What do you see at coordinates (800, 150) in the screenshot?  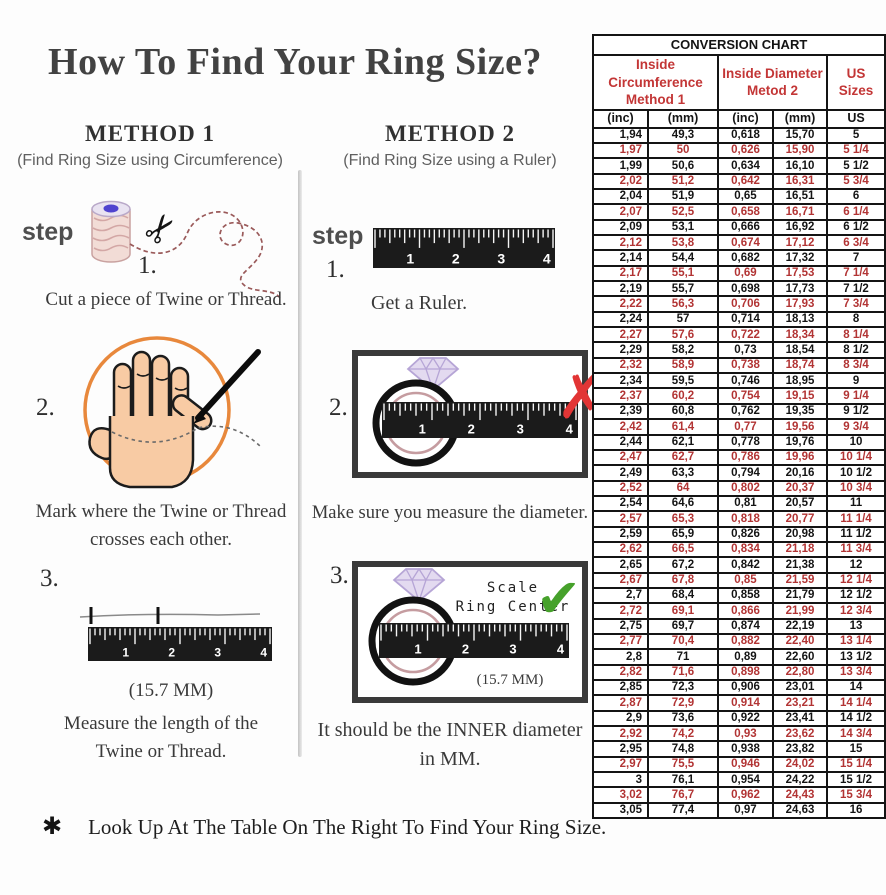 I see `table-cell: 15,90` at bounding box center [800, 150].